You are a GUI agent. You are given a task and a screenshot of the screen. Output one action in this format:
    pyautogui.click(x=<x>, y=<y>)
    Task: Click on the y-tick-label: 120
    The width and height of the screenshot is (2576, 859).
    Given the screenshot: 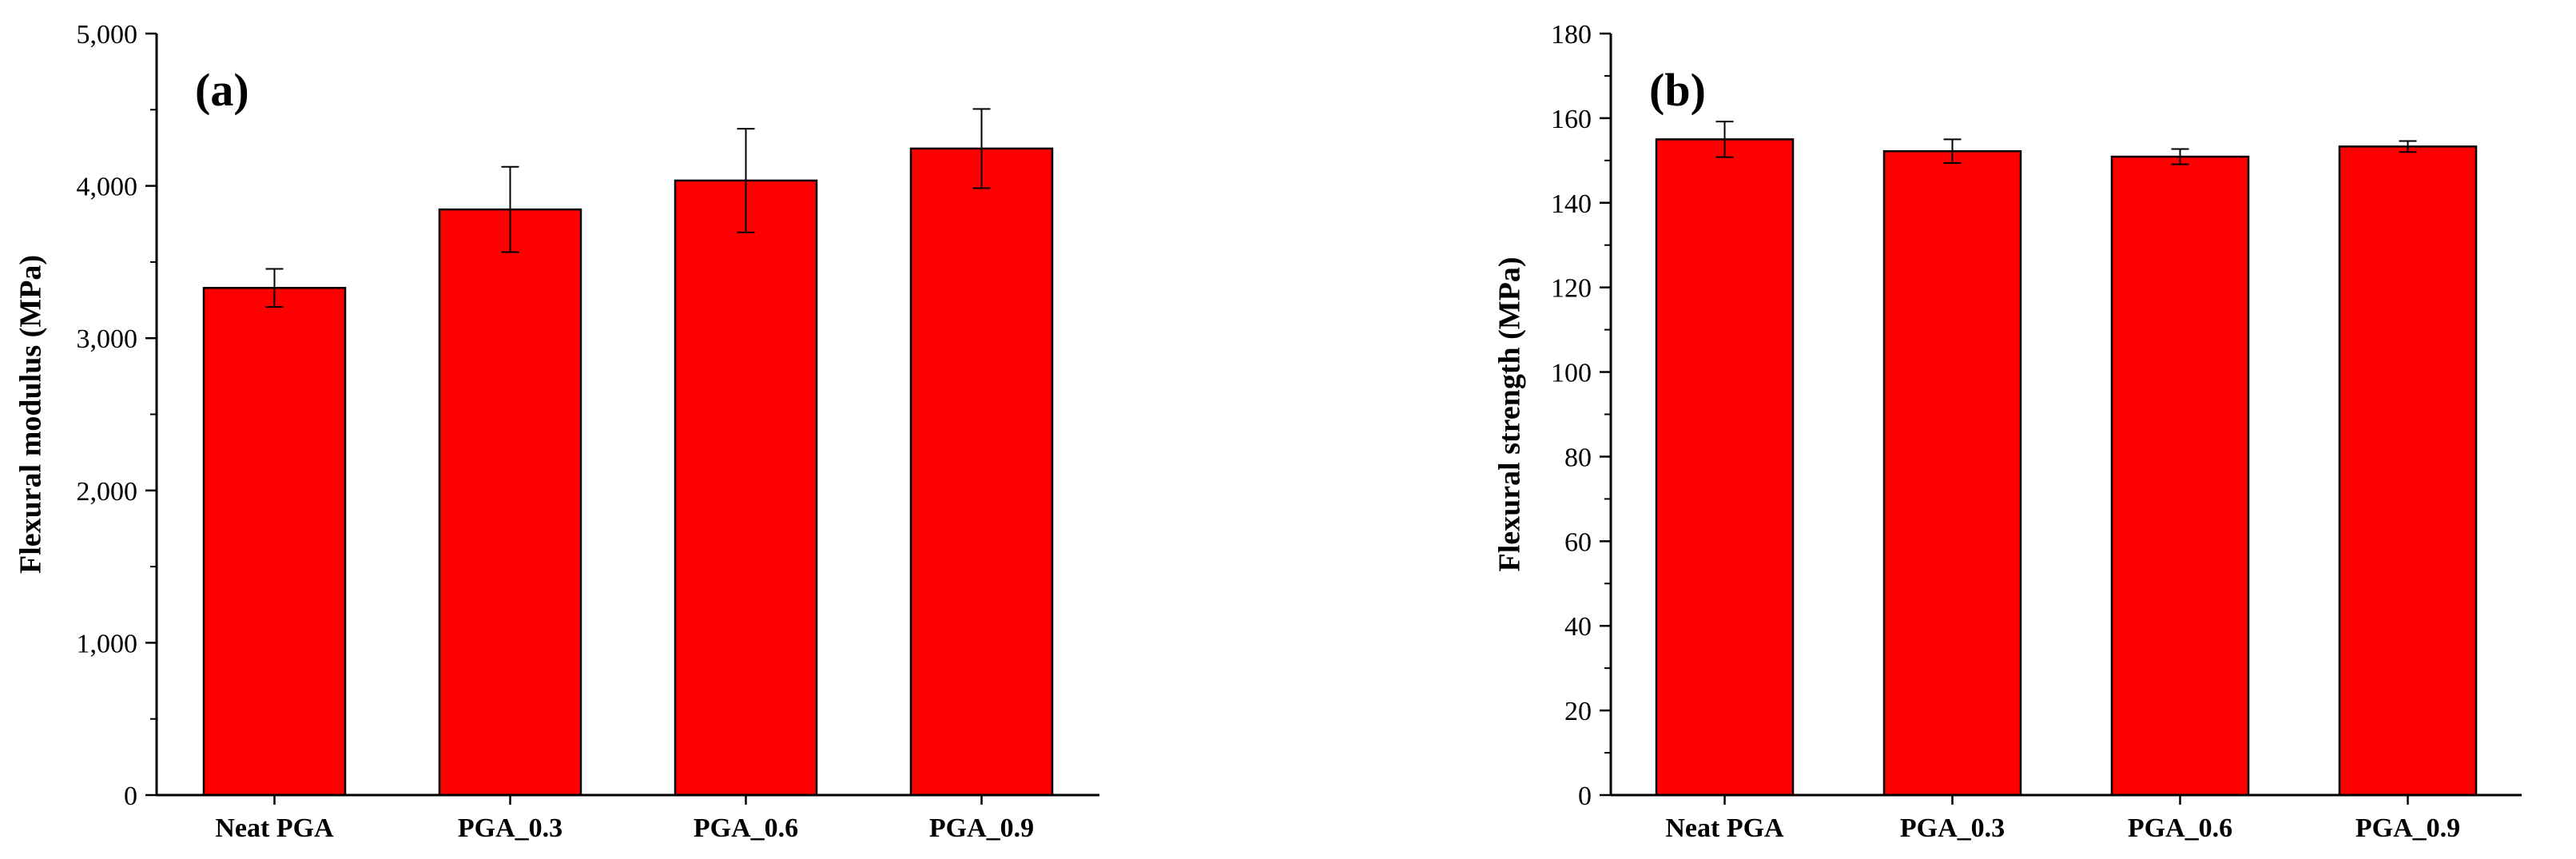 What is the action you would take?
    pyautogui.click(x=1571, y=289)
    